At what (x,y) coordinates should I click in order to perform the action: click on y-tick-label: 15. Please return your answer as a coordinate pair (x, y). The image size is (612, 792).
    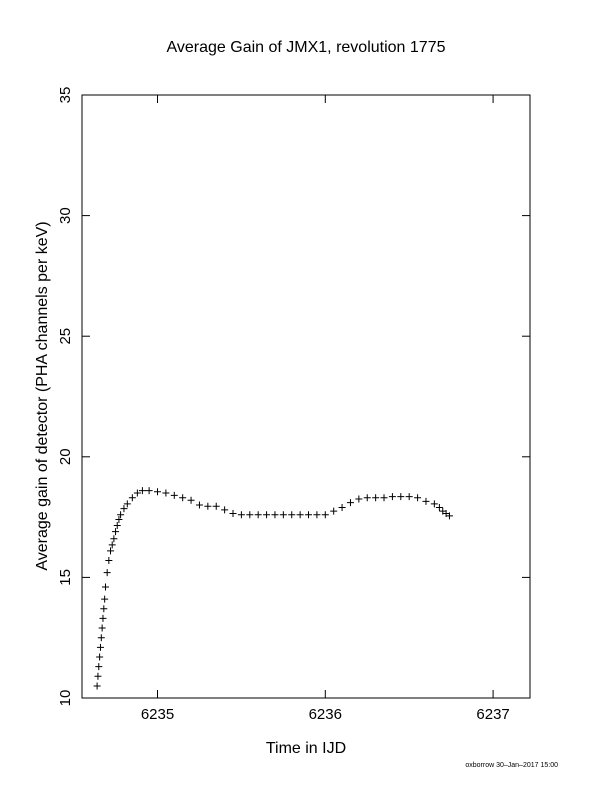
    Looking at the image, I should click on (65, 577).